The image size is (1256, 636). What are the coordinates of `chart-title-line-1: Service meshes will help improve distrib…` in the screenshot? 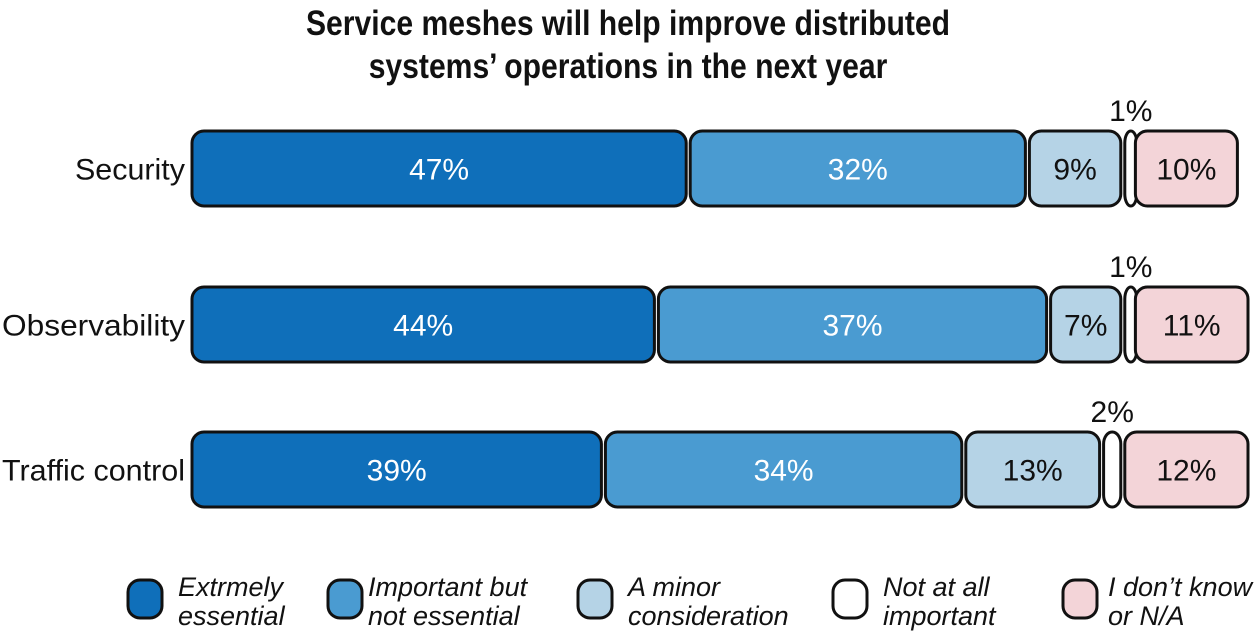 It's located at (628, 23).